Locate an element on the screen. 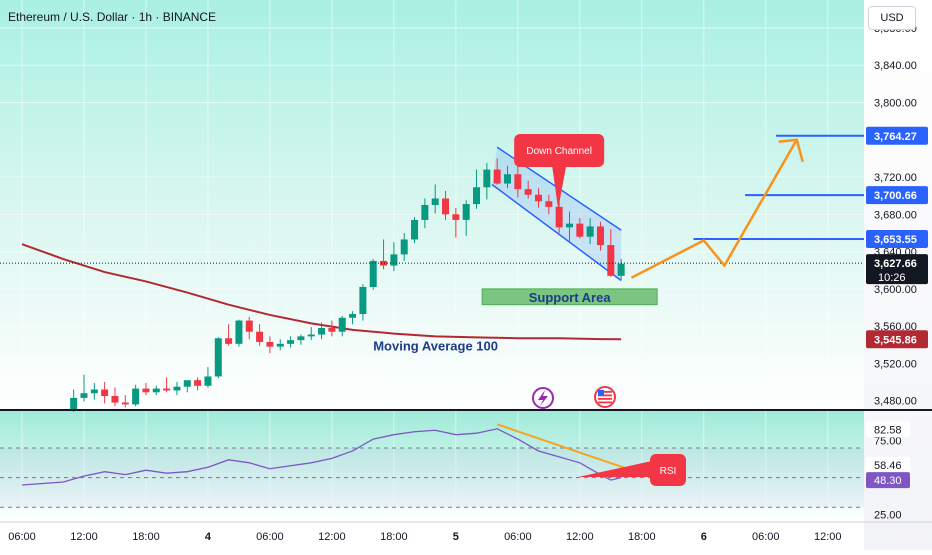 This screenshot has width=932, height=555. y-tick-label: 3,520.00 is located at coordinates (895, 364).